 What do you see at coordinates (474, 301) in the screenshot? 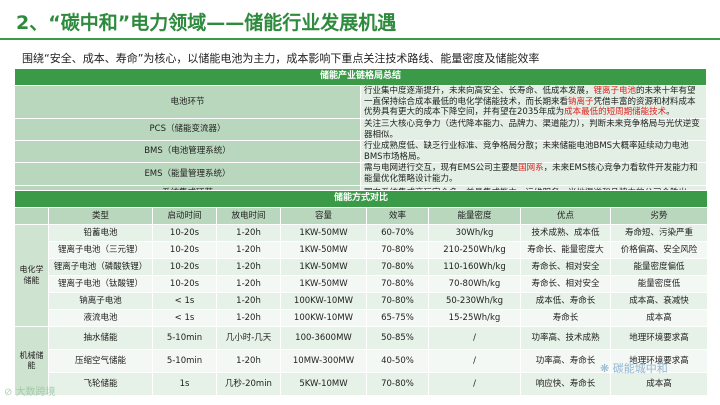
I see `table-cell: 50-230Wh/kg` at bounding box center [474, 301].